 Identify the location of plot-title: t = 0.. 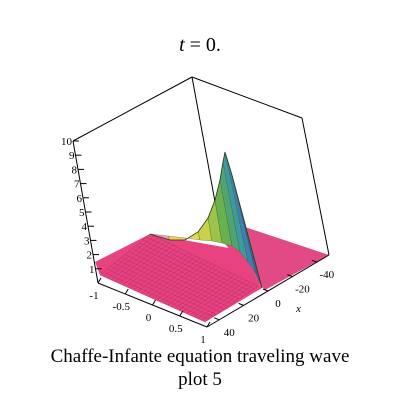
(200, 45).